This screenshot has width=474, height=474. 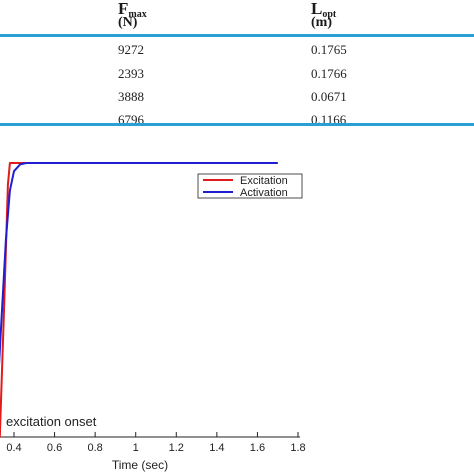 I want to click on cell-fmax: 9272, so click(x=131, y=49).